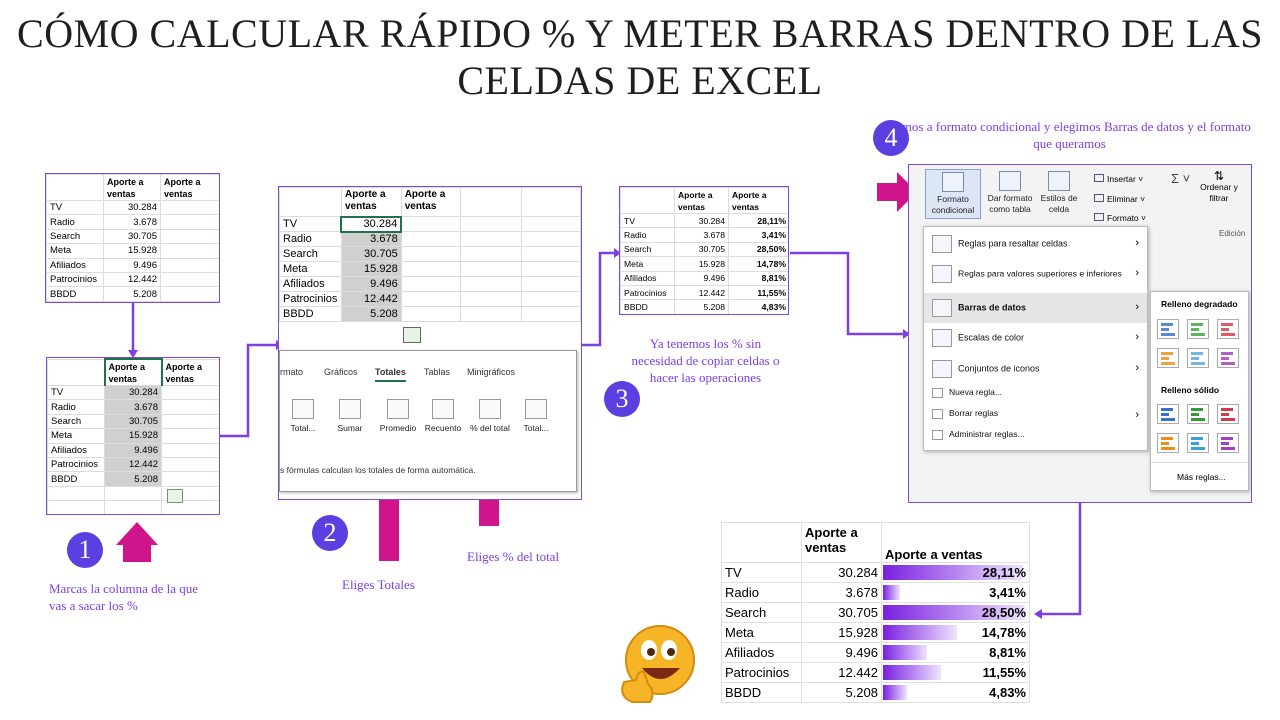 This screenshot has height=720, width=1280. What do you see at coordinates (937, 413) in the screenshot?
I see `clear-rules-icon` at bounding box center [937, 413].